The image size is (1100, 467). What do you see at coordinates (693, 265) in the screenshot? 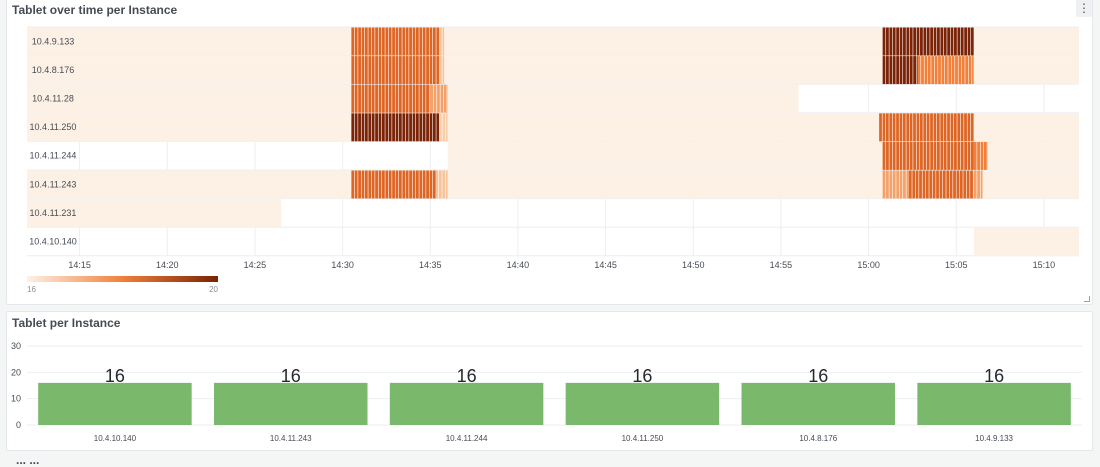
I see `x-tick-label: 14:50` at bounding box center [693, 265].